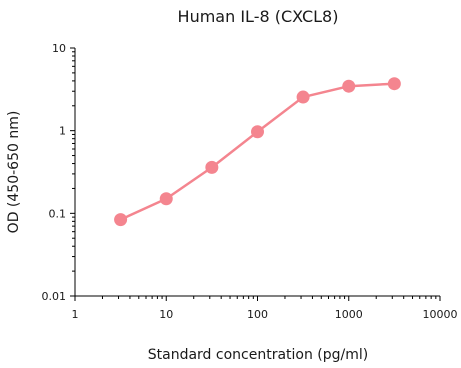 The height and width of the screenshot is (368, 461). Describe the element at coordinates (257, 314) in the screenshot. I see `x-tick-label: 100` at that location.